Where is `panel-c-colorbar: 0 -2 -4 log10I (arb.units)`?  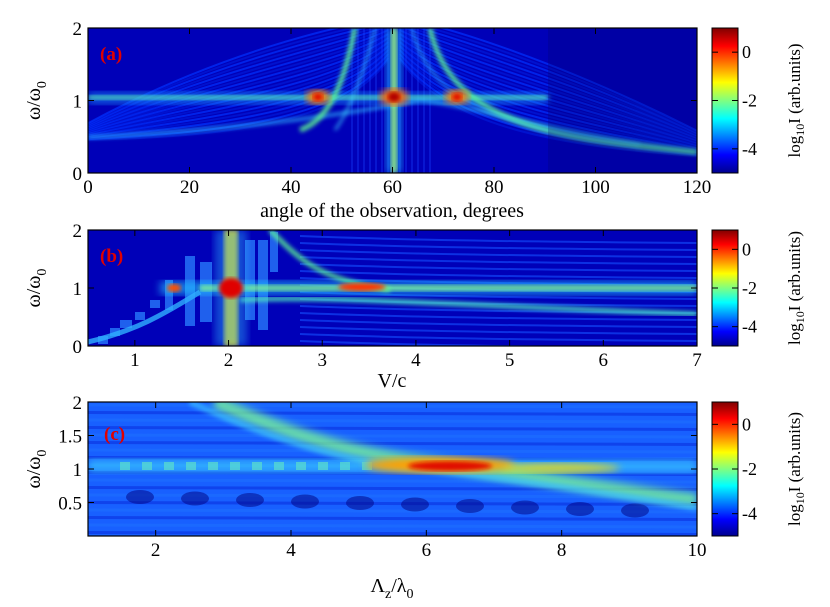
panel-c-colorbar: 0 -2 -4 log10I (arb.units) is located at coordinates (759, 469).